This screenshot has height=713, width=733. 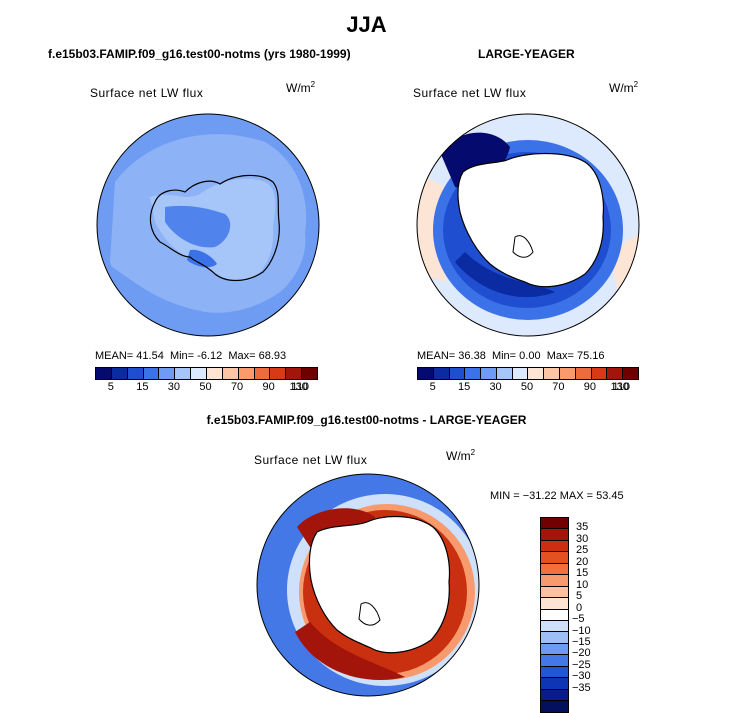 I want to click on panel1-colorbar-labels: 5 15 30 50 70 90 110 130, so click(x=205, y=388).